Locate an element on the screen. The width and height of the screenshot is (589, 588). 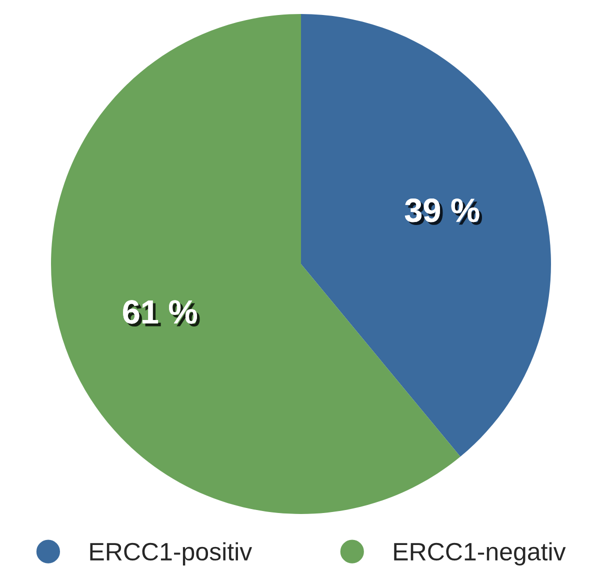
legend-label: ERCC1-positiv is located at coordinates (171, 554).